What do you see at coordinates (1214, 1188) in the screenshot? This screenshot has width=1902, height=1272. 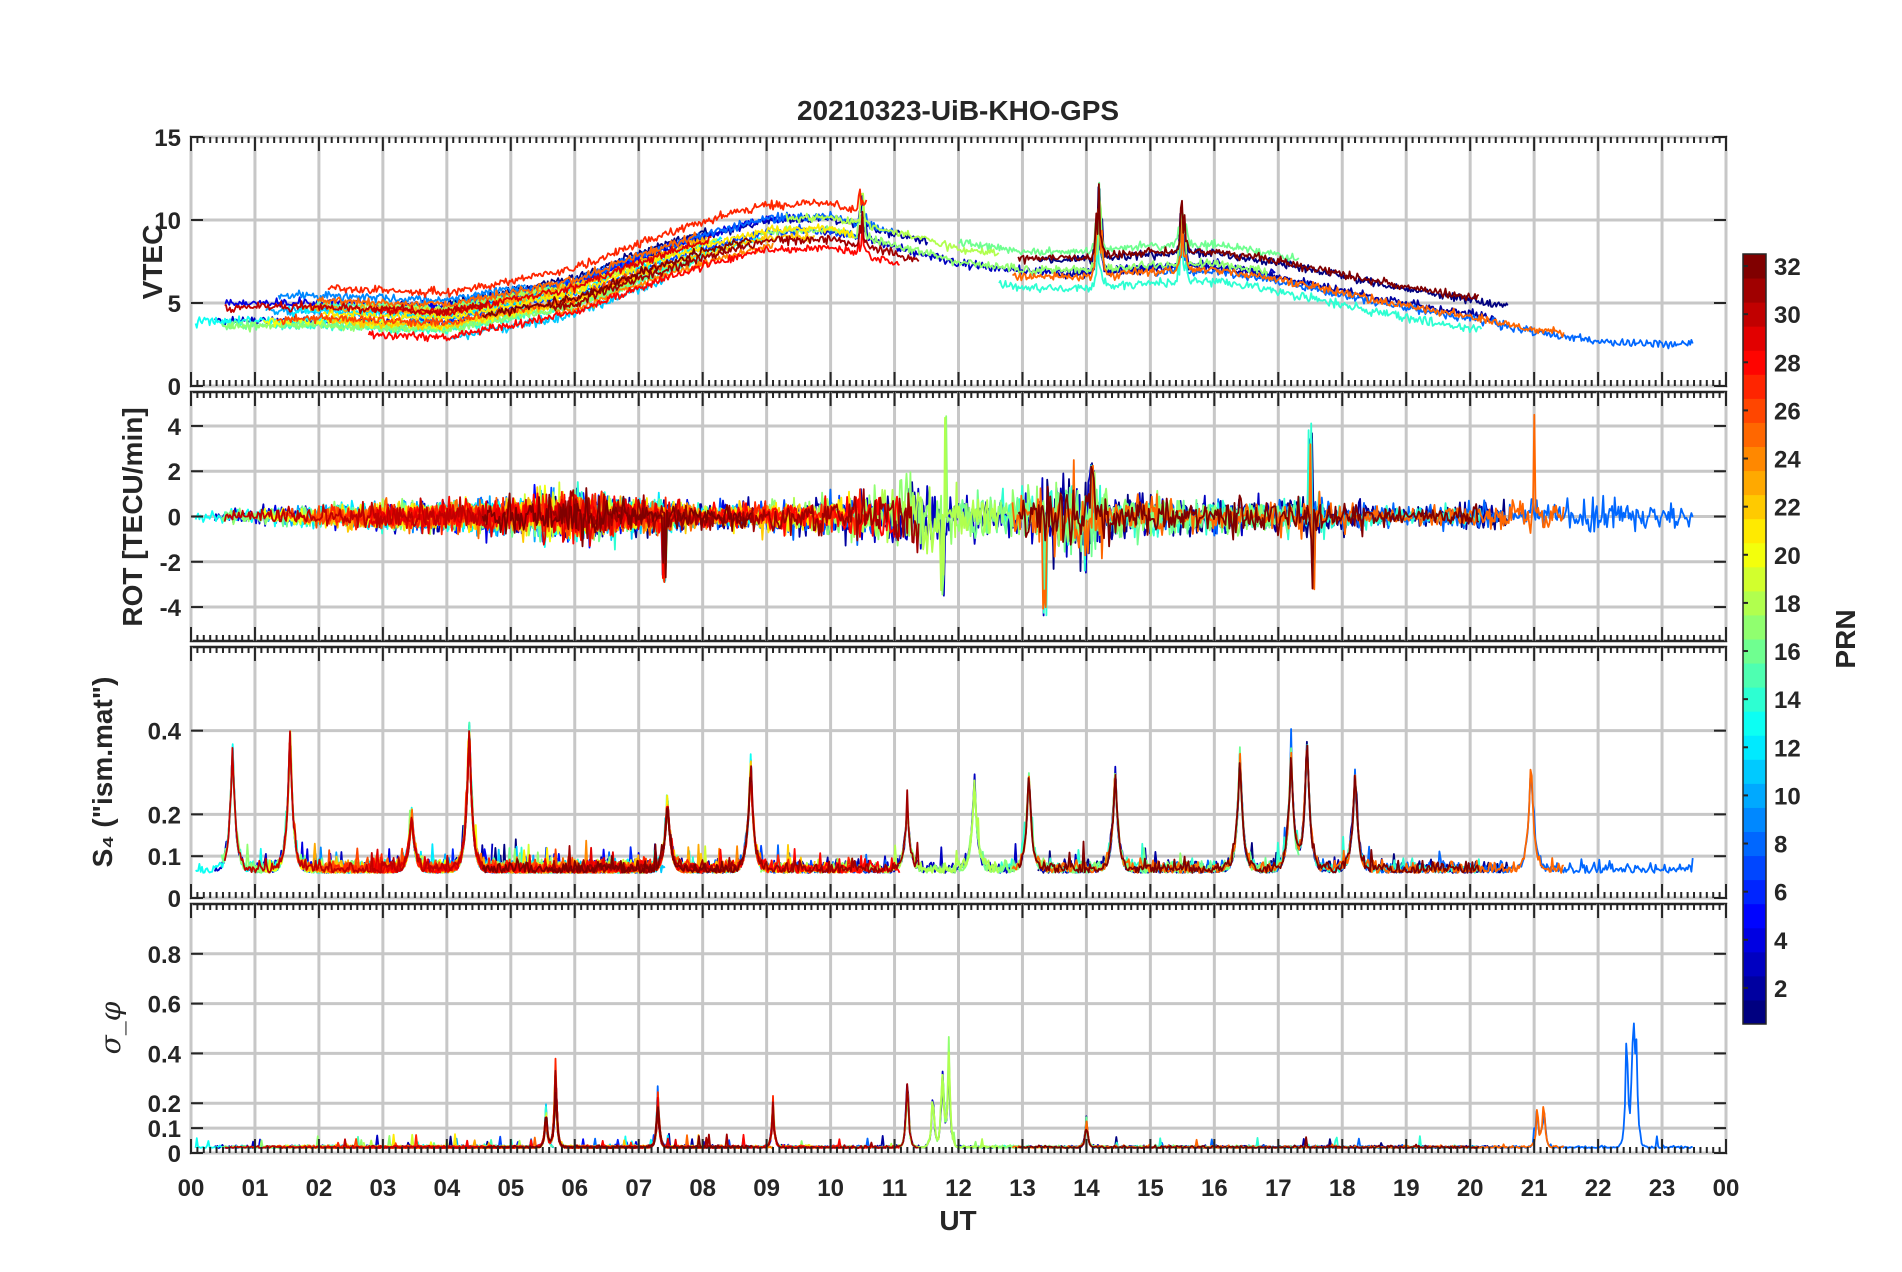 I see `x-tick-label: 16` at bounding box center [1214, 1188].